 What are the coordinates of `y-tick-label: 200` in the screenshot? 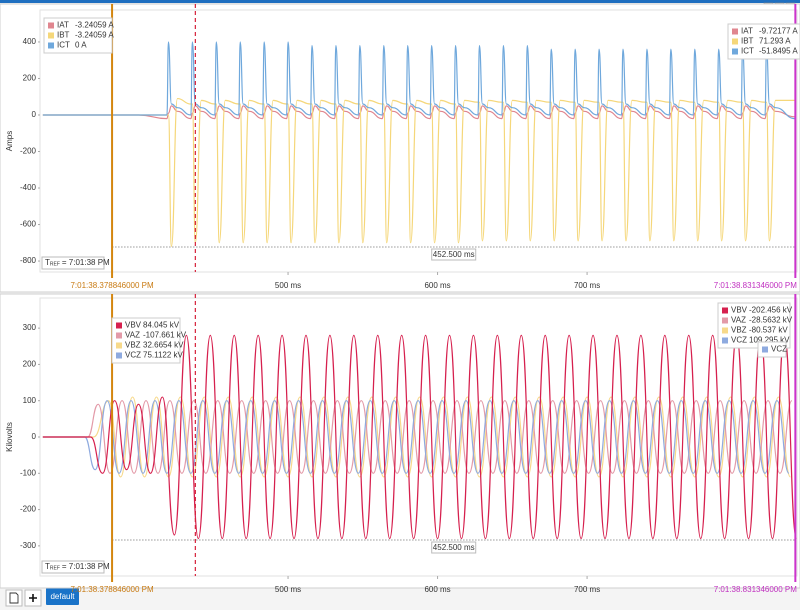 It's located at (30, 364).